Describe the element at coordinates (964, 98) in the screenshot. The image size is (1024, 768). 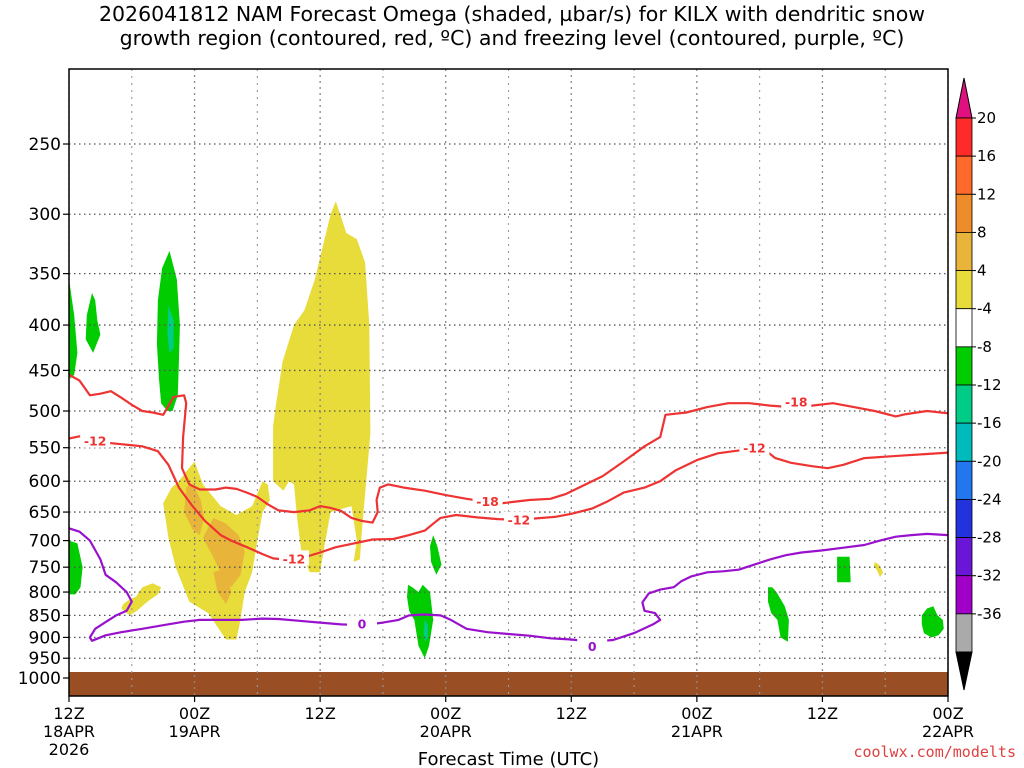
I see `colorbar-top-arrow` at that location.